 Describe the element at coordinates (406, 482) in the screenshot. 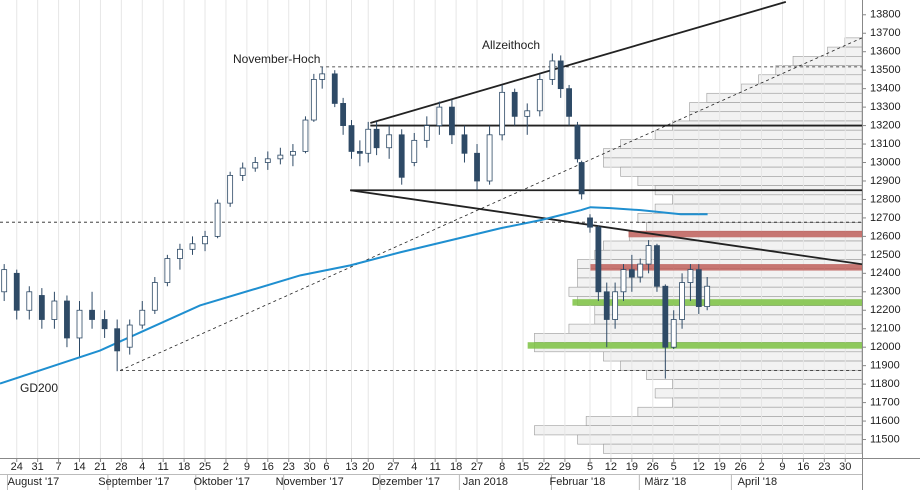

I see `month-label: Dezember '17` at that location.